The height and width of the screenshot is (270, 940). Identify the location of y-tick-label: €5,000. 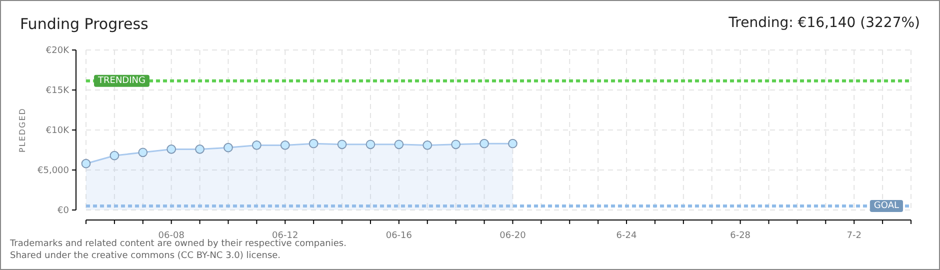
(54, 171).